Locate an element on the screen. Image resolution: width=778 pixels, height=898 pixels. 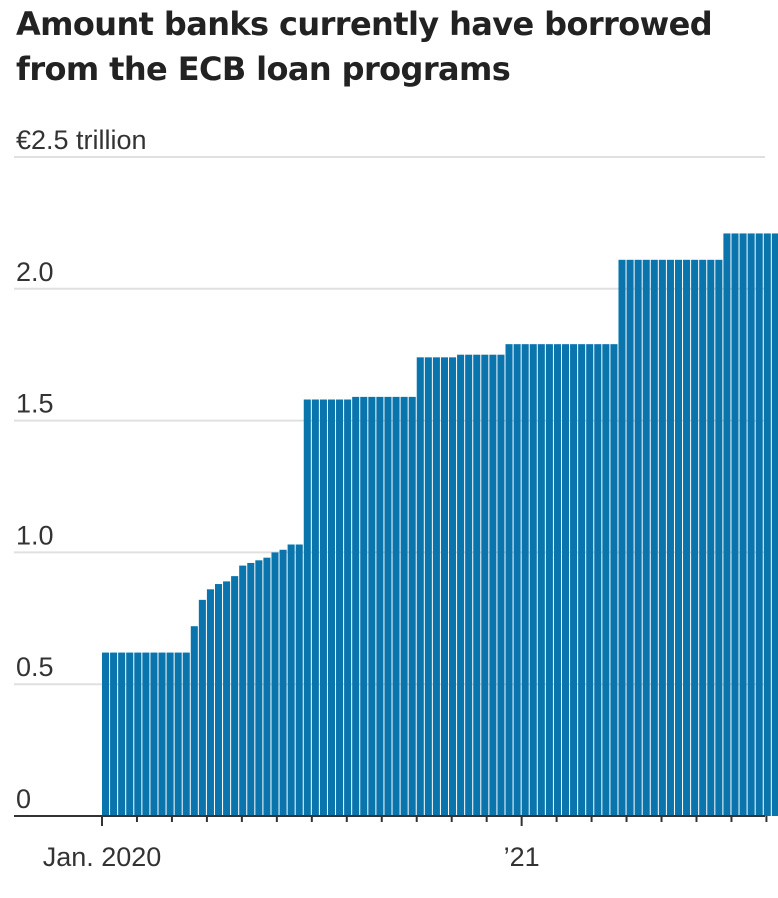
y-tick-label: 2.0 is located at coordinates (35, 272).